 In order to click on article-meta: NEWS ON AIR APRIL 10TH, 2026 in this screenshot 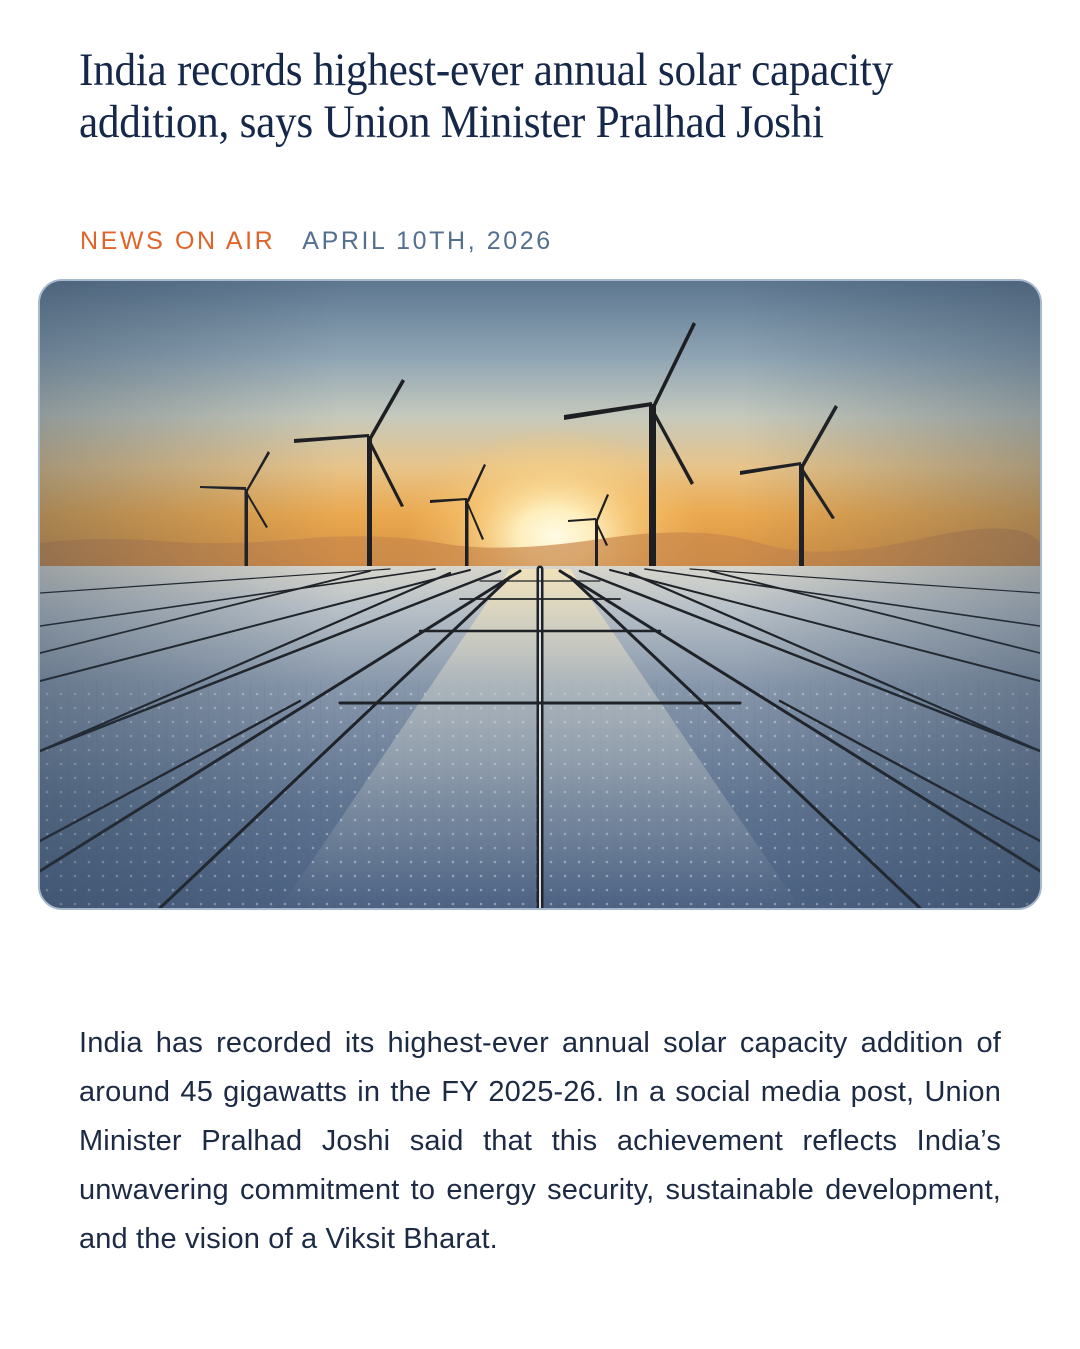, I will do `click(316, 241)`.